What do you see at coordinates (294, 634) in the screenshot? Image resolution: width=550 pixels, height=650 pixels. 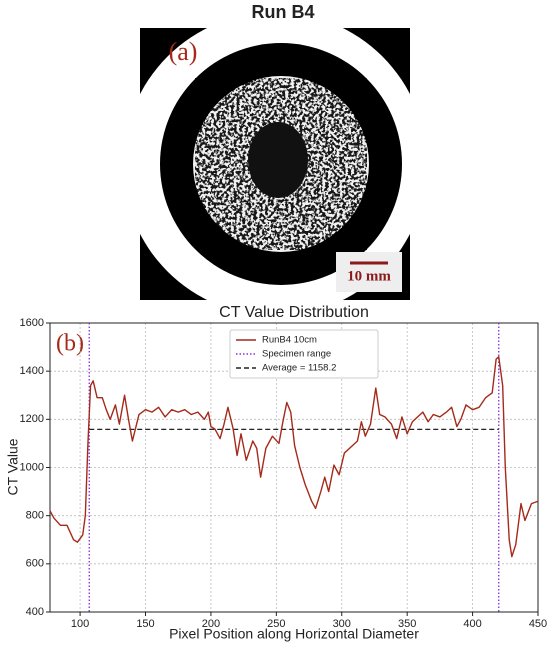 I see `x-axis-label: Pixel Position along Horizontal Diameter` at bounding box center [294, 634].